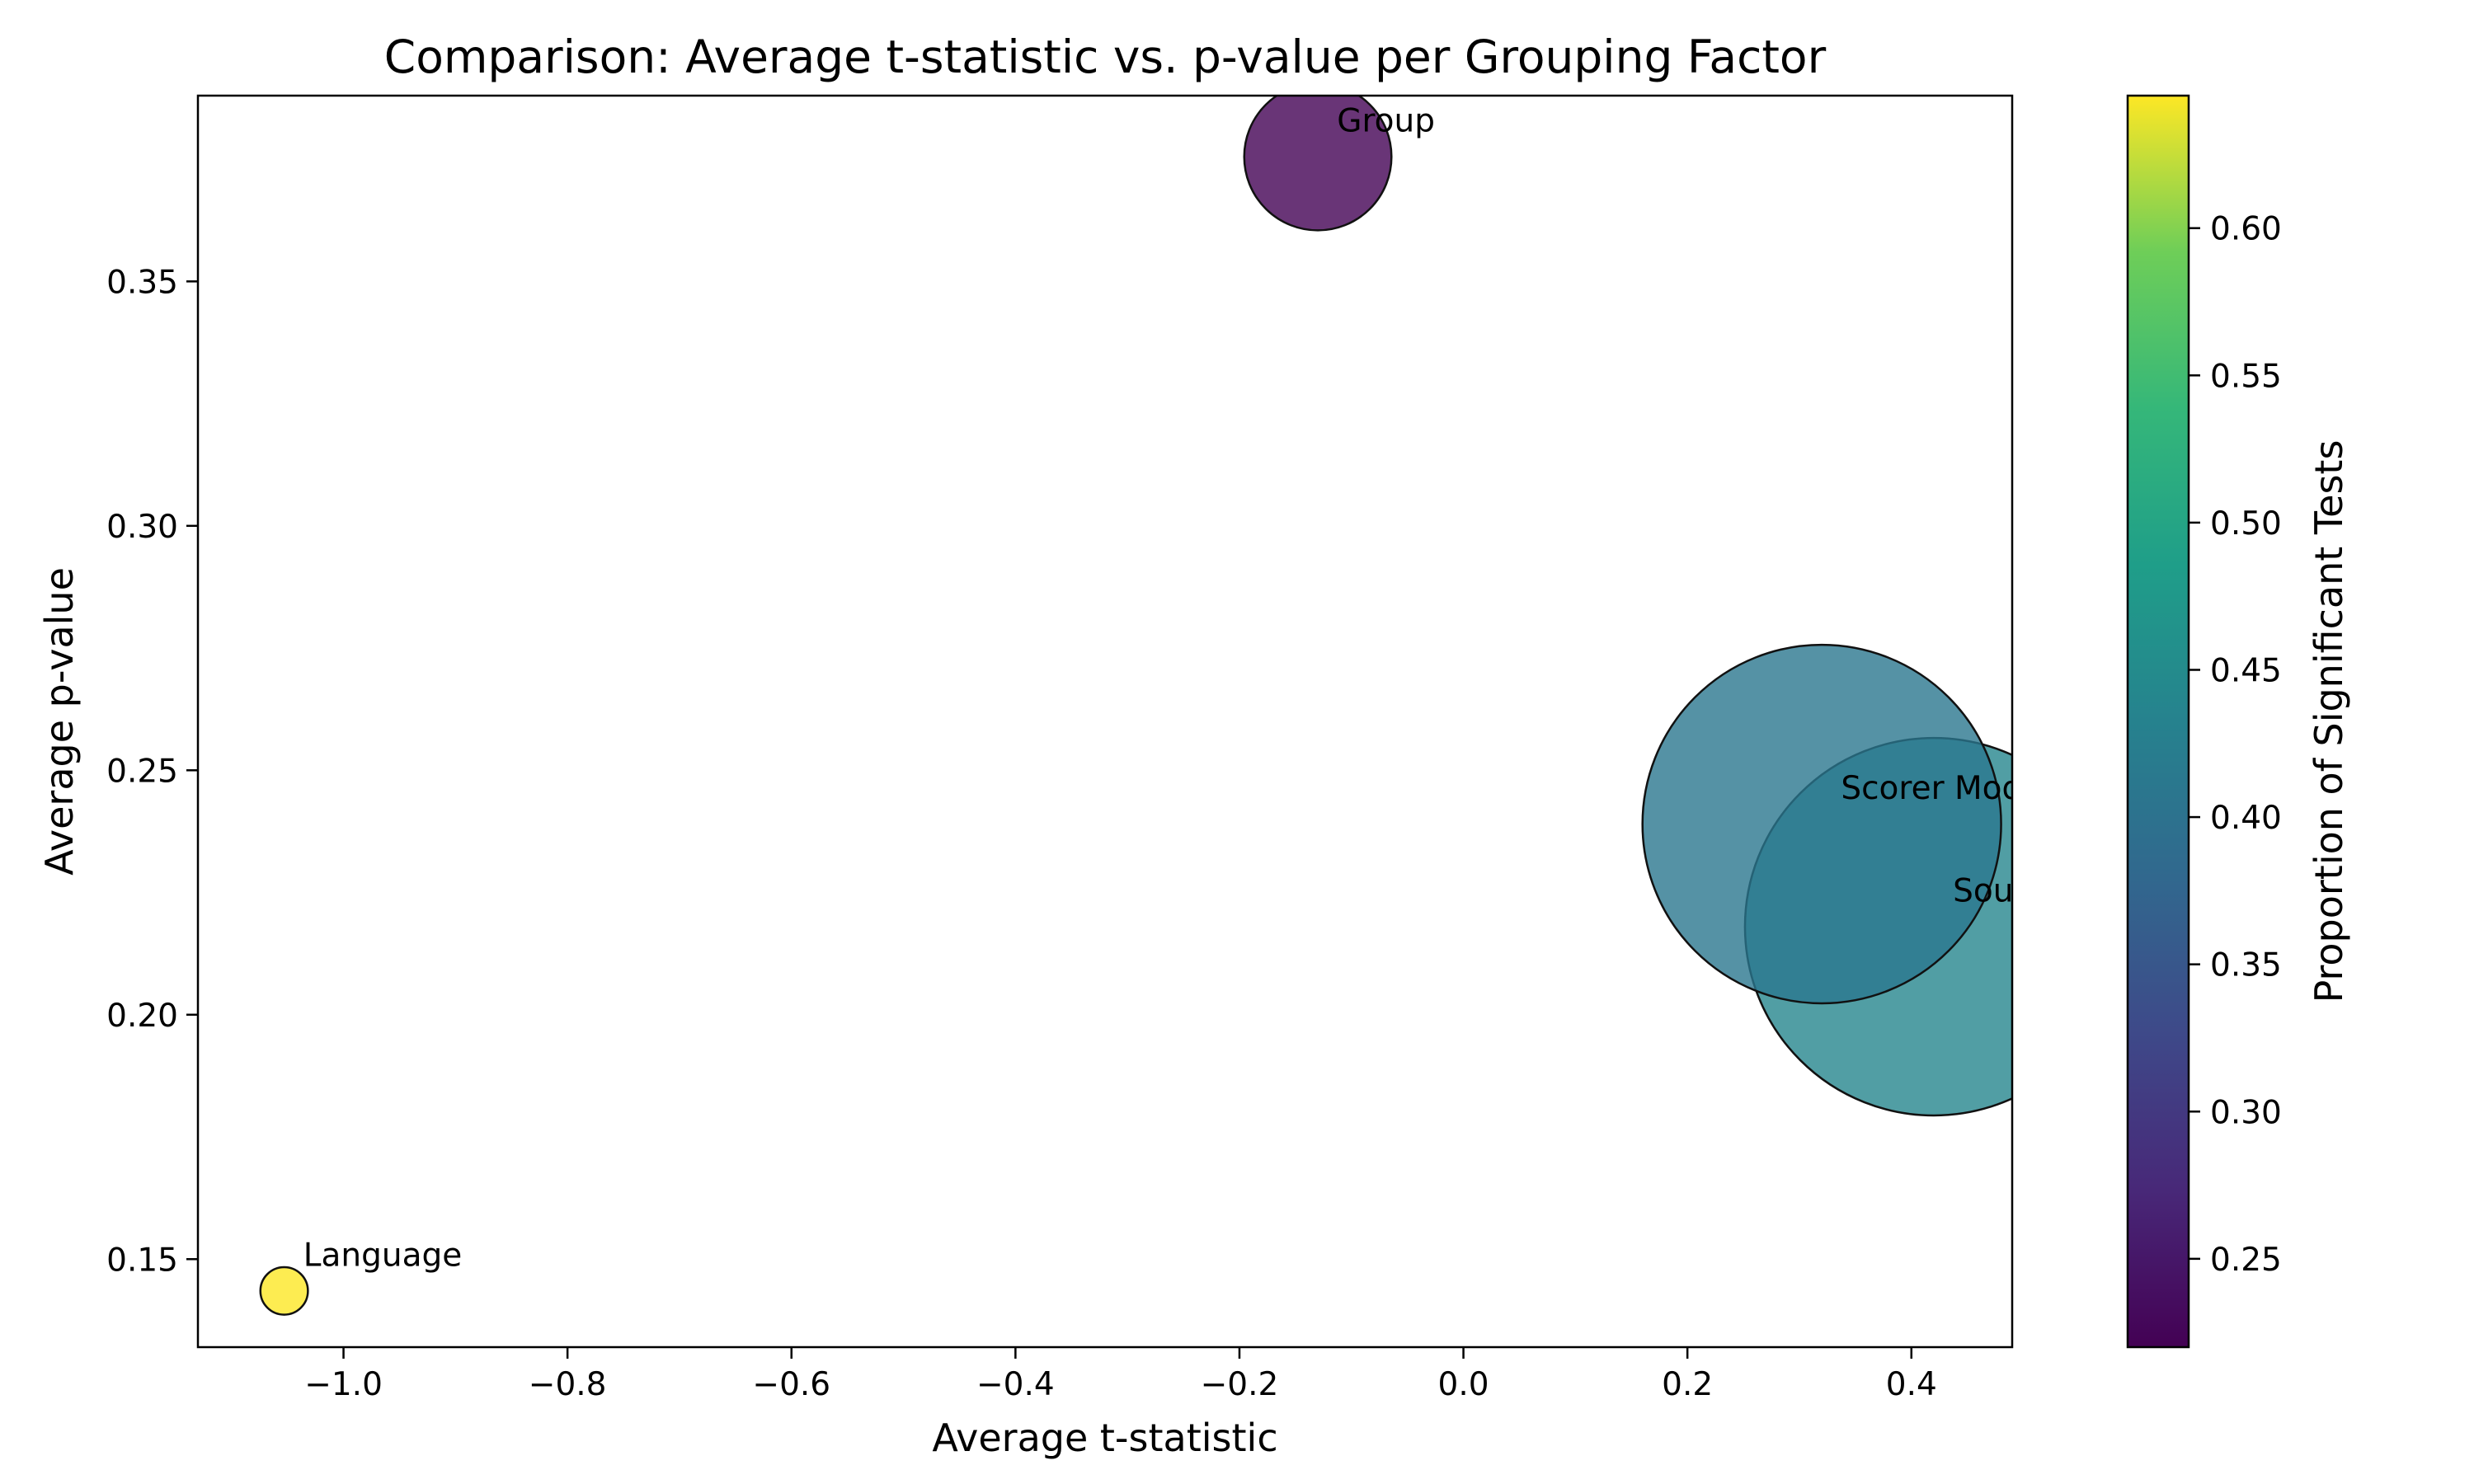 Image resolution: width=2474 pixels, height=1484 pixels. What do you see at coordinates (1946, 788) in the screenshot?
I see `bubble-label: Scorer Model` at bounding box center [1946, 788].